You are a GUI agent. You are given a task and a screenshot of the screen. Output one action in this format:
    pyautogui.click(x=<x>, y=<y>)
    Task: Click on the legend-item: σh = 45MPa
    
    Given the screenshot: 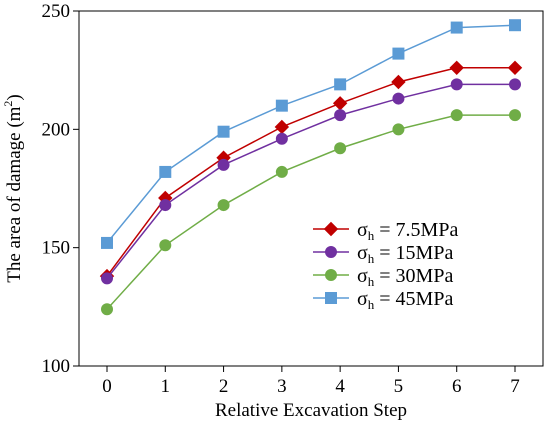 What is the action you would take?
    pyautogui.click(x=383, y=300)
    